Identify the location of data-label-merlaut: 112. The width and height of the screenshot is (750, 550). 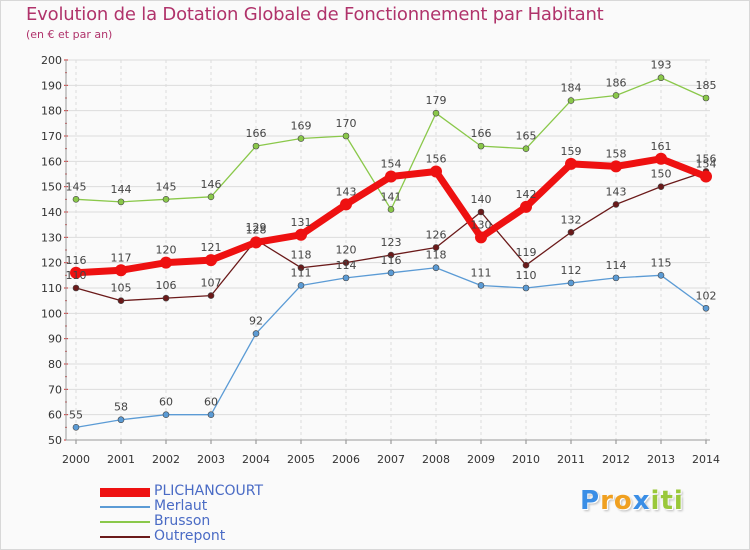
(571, 270).